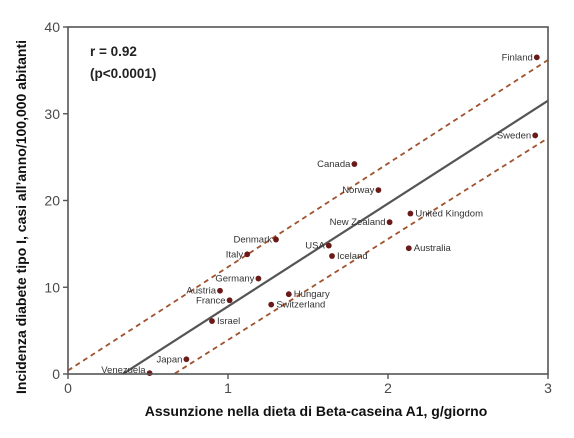 This screenshot has width=574, height=438. Describe the element at coordinates (258, 278) in the screenshot. I see `data-point-germany` at that location.